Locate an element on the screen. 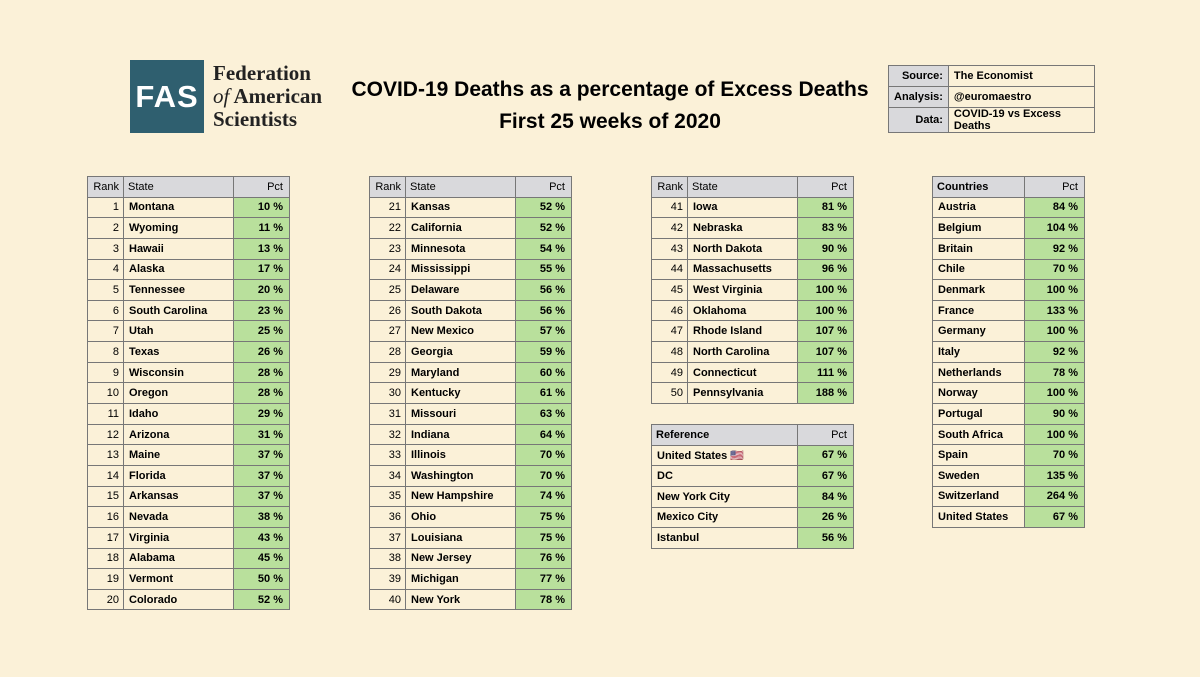  table-row: 23 Minnesota 54 % is located at coordinates (470, 248).